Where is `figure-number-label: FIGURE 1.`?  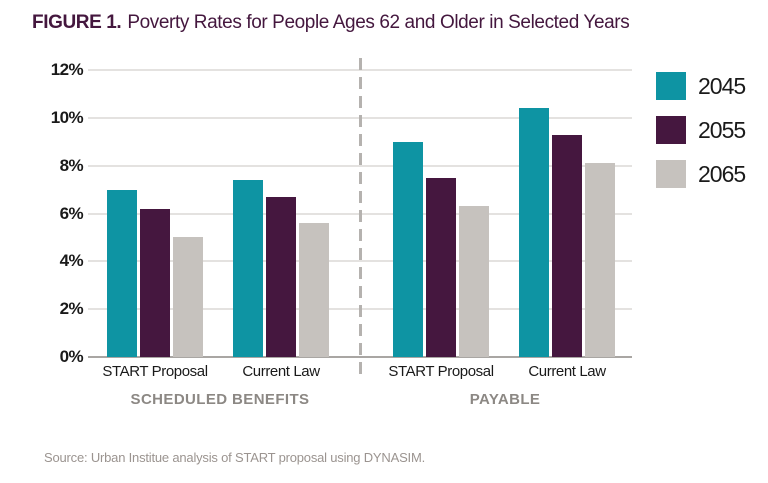 figure-number-label: FIGURE 1. is located at coordinates (77, 22).